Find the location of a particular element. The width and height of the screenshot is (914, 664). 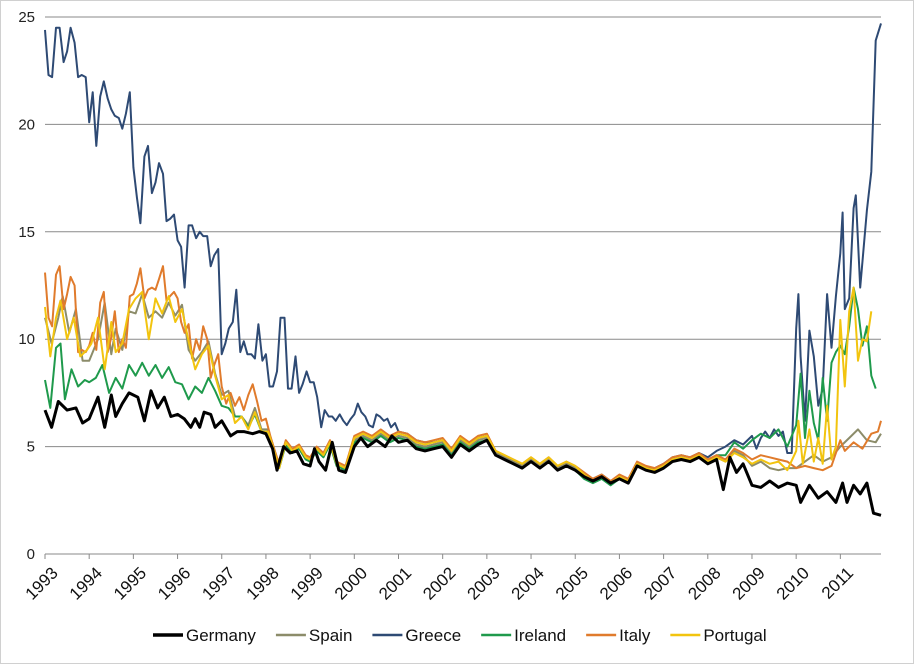

x-tick-label: 1994 is located at coordinates (86, 583).